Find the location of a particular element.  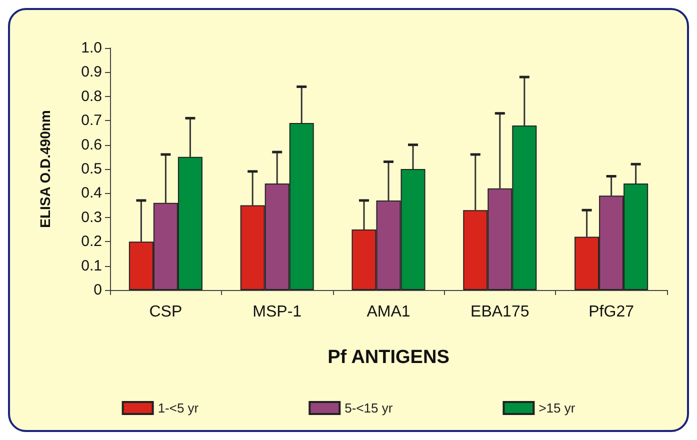

legend-label: >15 yr is located at coordinates (557, 408).